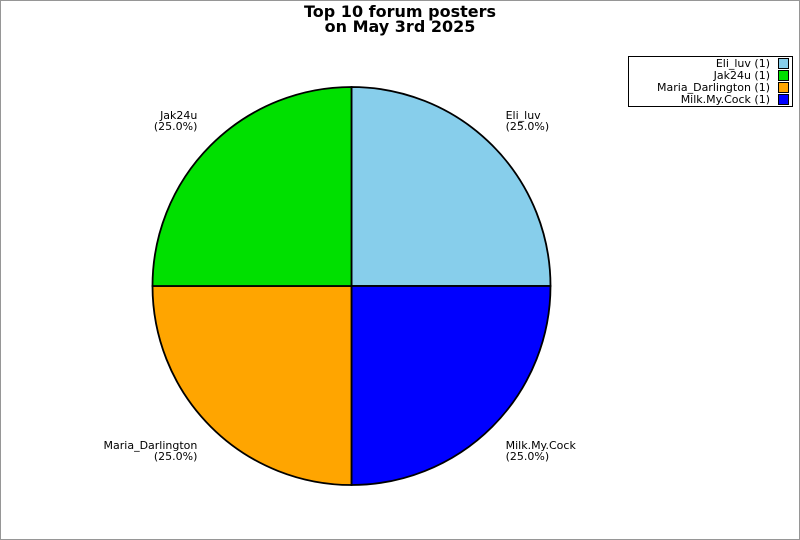 Image resolution: width=800 pixels, height=540 pixels. What do you see at coordinates (528, 121) in the screenshot?
I see `slice-label-eli-luv: Eli_luv (25.0%)` at bounding box center [528, 121].